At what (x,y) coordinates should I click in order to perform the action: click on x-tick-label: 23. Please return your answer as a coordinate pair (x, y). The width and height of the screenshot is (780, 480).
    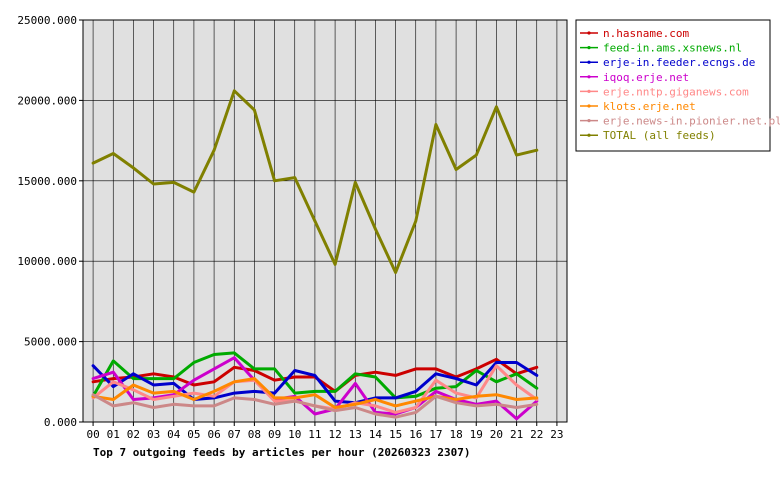
    Looking at the image, I should click on (556, 434).